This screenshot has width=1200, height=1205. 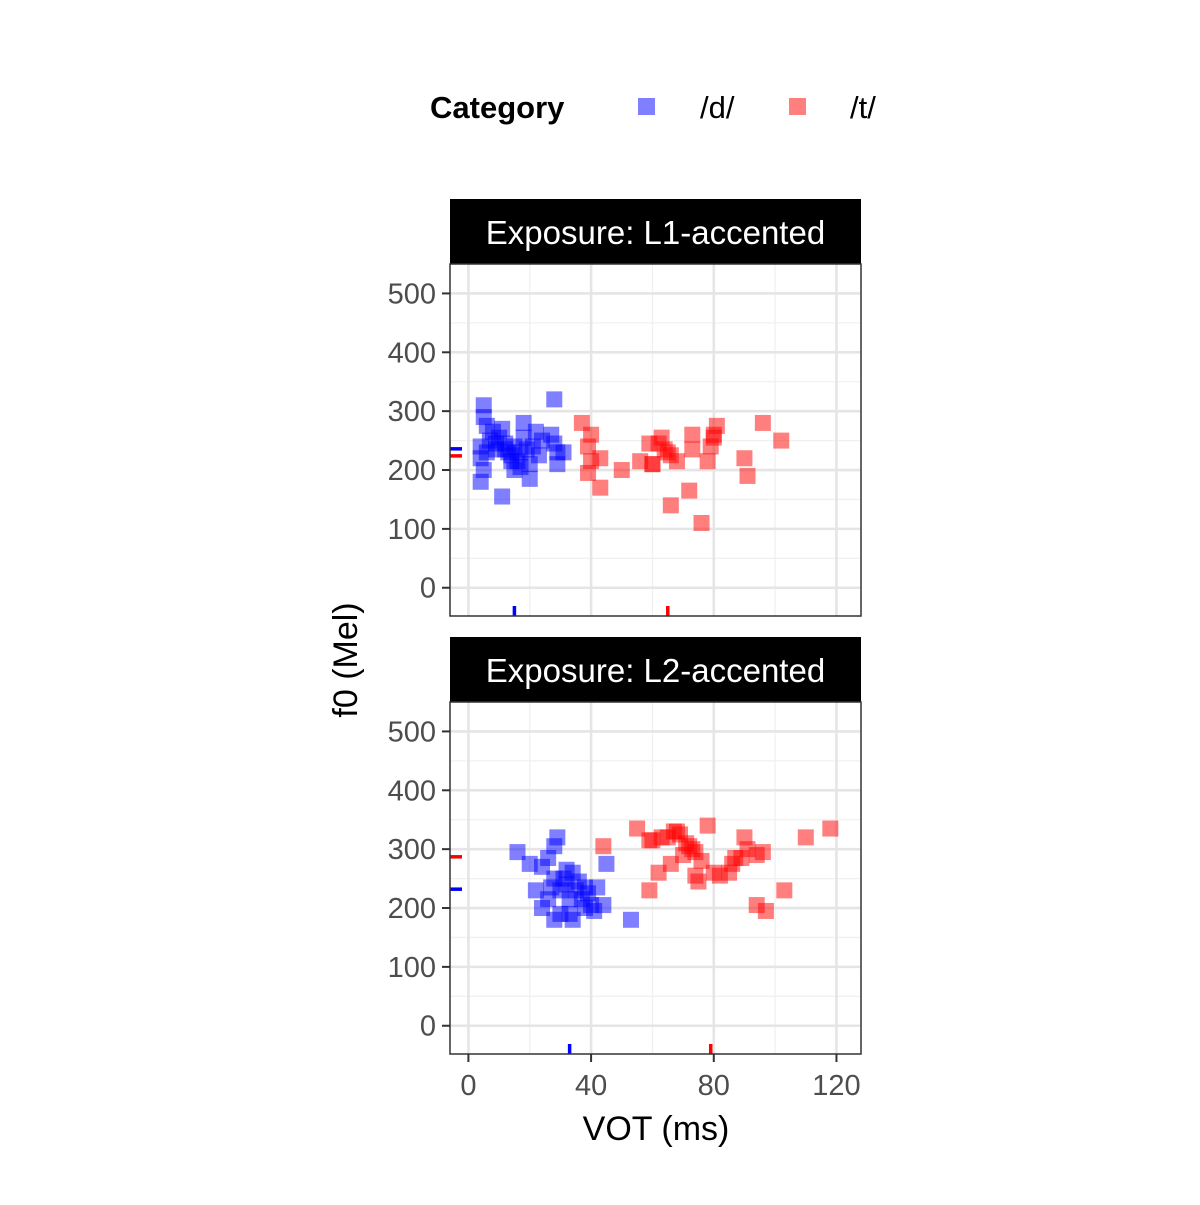 I want to click on mean-markers-l2, so click(x=581, y=954).